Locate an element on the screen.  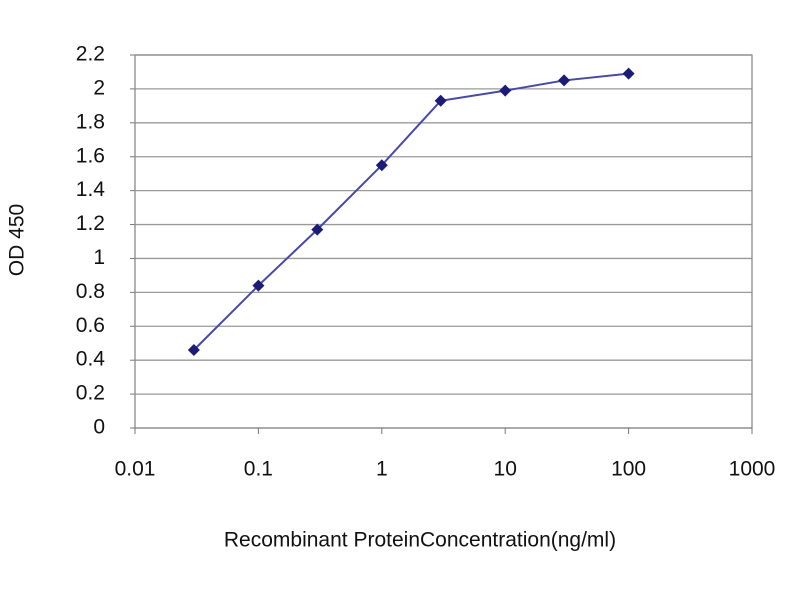
x-tick-label: 1000 is located at coordinates (752, 469).